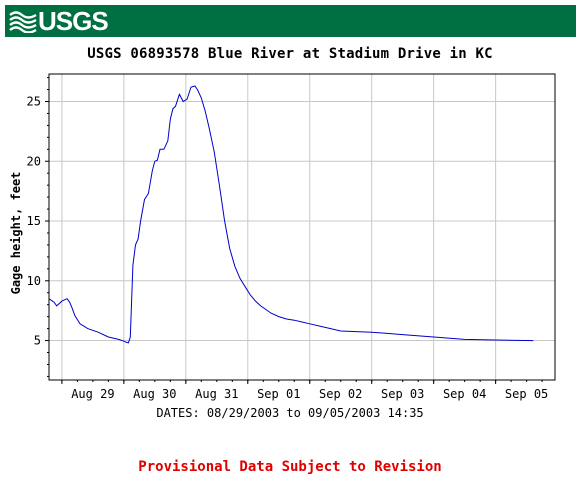 The width and height of the screenshot is (580, 480). Describe the element at coordinates (37, 341) in the screenshot. I see `y-tick-label: 5` at that location.